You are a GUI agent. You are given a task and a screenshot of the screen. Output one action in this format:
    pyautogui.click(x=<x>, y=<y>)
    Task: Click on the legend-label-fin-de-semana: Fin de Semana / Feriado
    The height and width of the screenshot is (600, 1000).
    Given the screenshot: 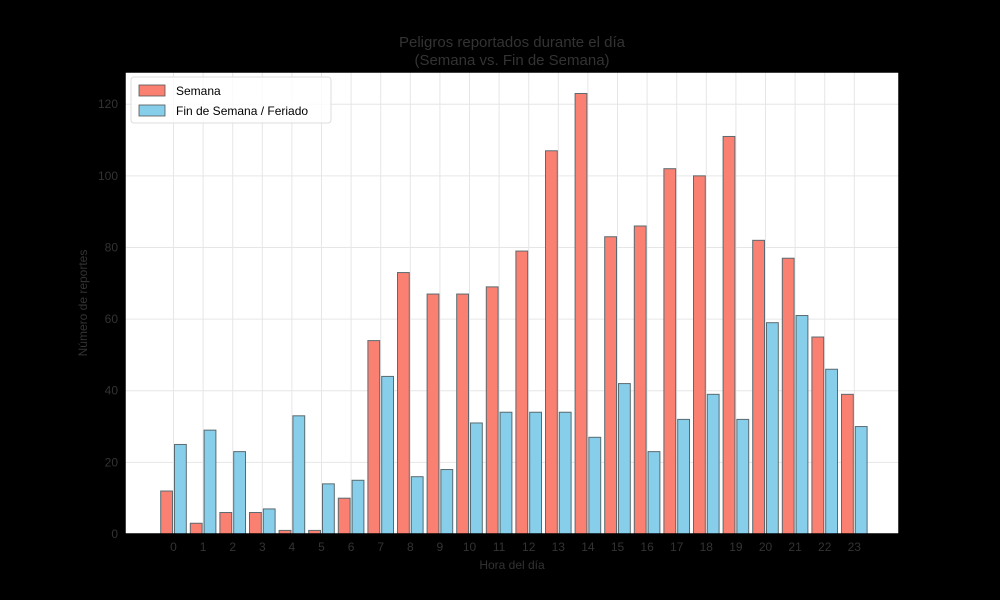 What is the action you would take?
    pyautogui.click(x=242, y=111)
    